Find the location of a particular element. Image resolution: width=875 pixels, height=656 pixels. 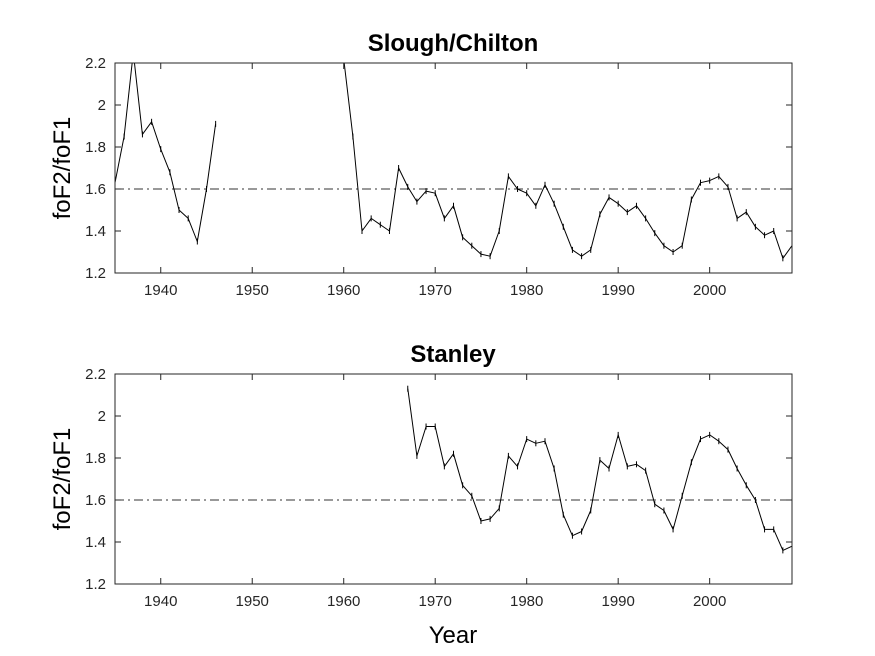

series-line is located at coordinates (166, 152).